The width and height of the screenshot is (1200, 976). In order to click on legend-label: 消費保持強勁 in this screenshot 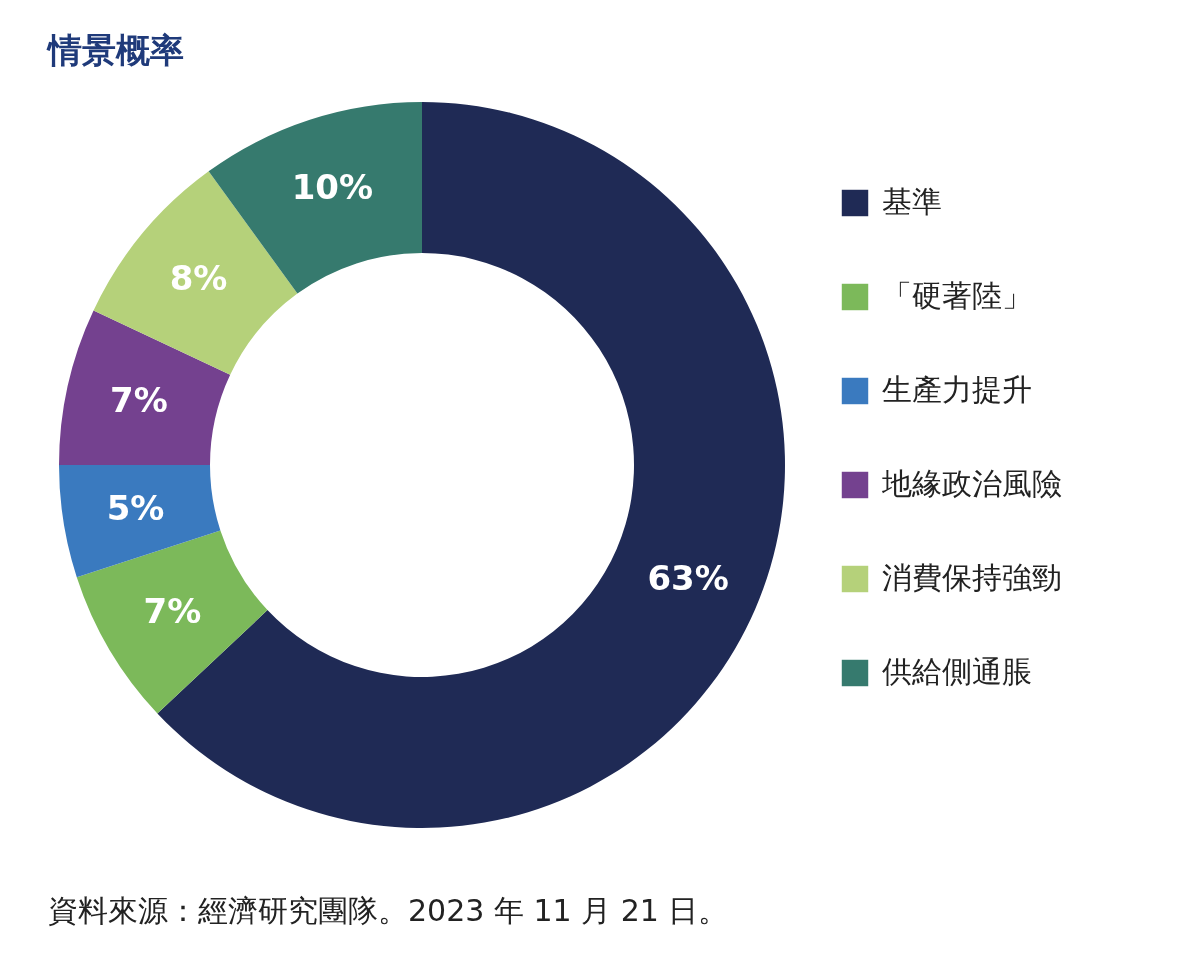, I will do `click(972, 577)`.